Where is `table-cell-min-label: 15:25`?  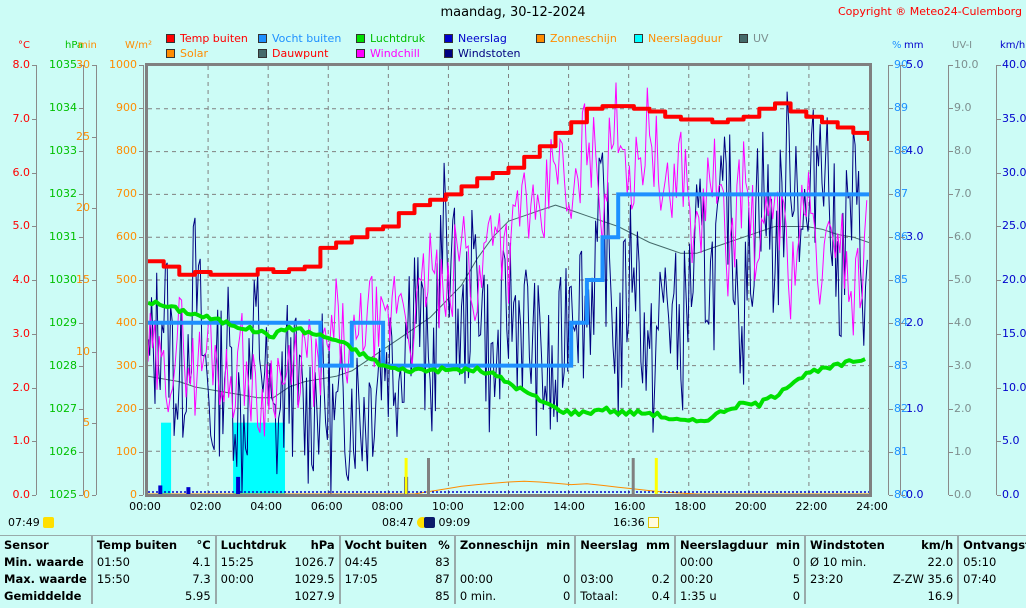 table-cell-min-label: 15:25 is located at coordinates (252, 561).